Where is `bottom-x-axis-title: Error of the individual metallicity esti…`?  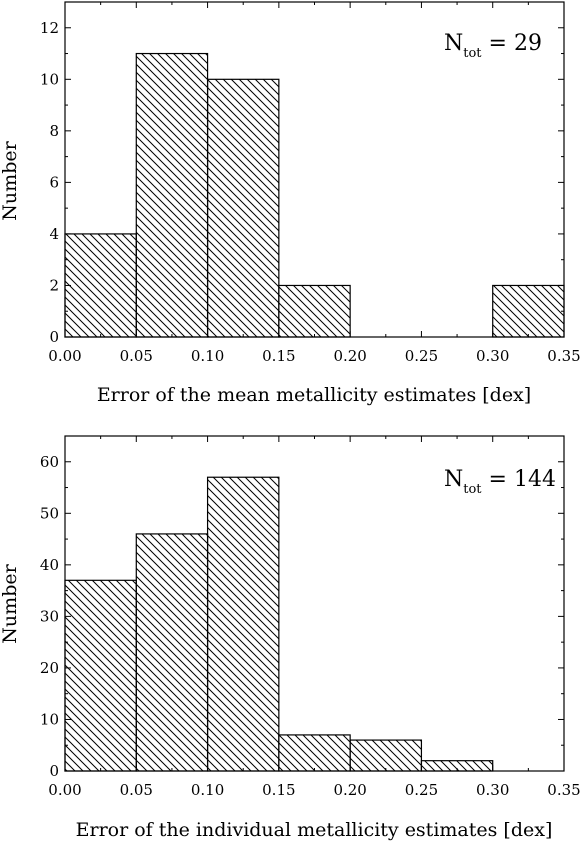
bottom-x-axis-title: Error of the individual metallicity esti… is located at coordinates (314, 830).